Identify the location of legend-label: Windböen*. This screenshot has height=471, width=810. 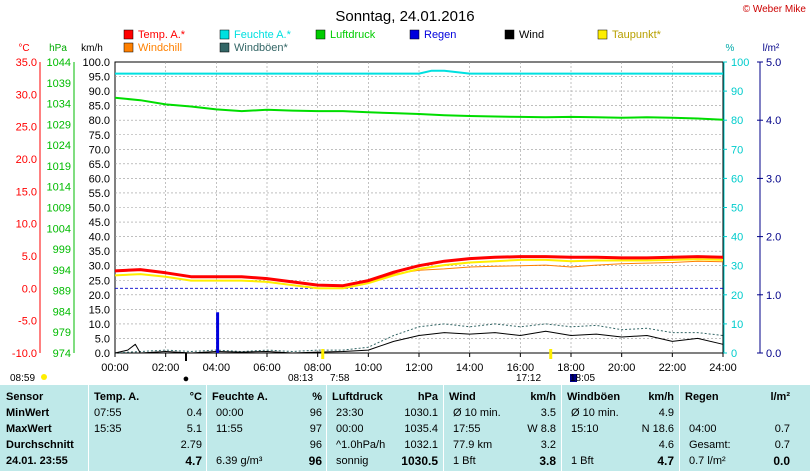
(261, 48).